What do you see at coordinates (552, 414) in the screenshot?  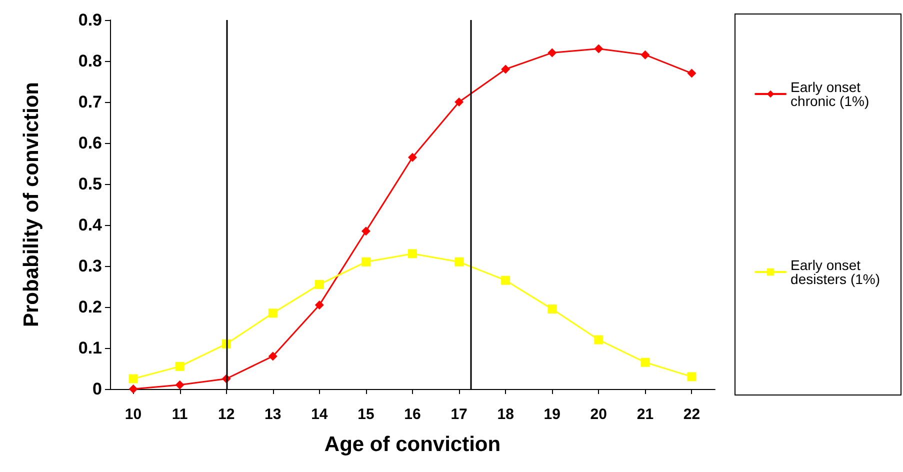 I see `x-tick-label: 19` at bounding box center [552, 414].